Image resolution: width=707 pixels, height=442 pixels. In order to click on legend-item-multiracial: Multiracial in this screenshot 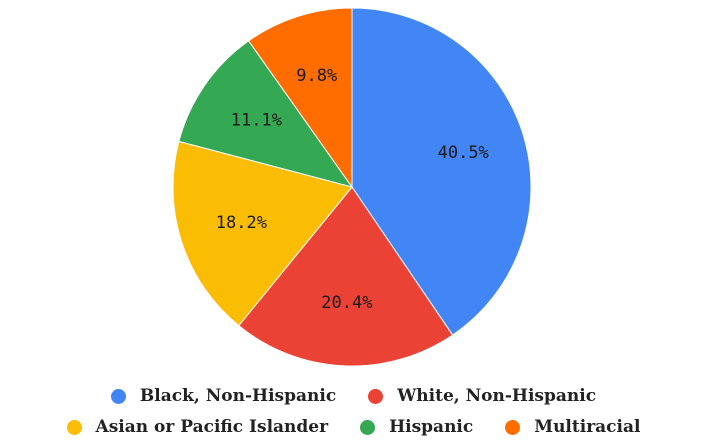, I will do `click(572, 427)`.